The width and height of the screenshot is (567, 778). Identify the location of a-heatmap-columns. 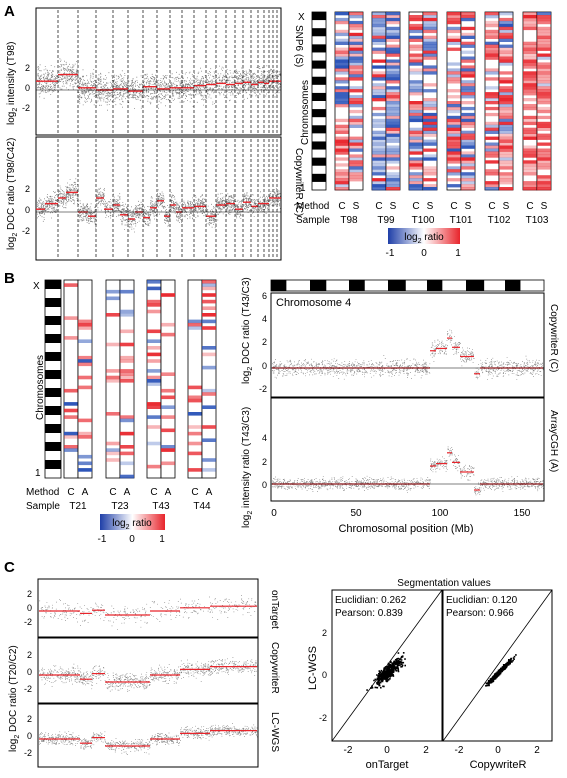
(443, 101).